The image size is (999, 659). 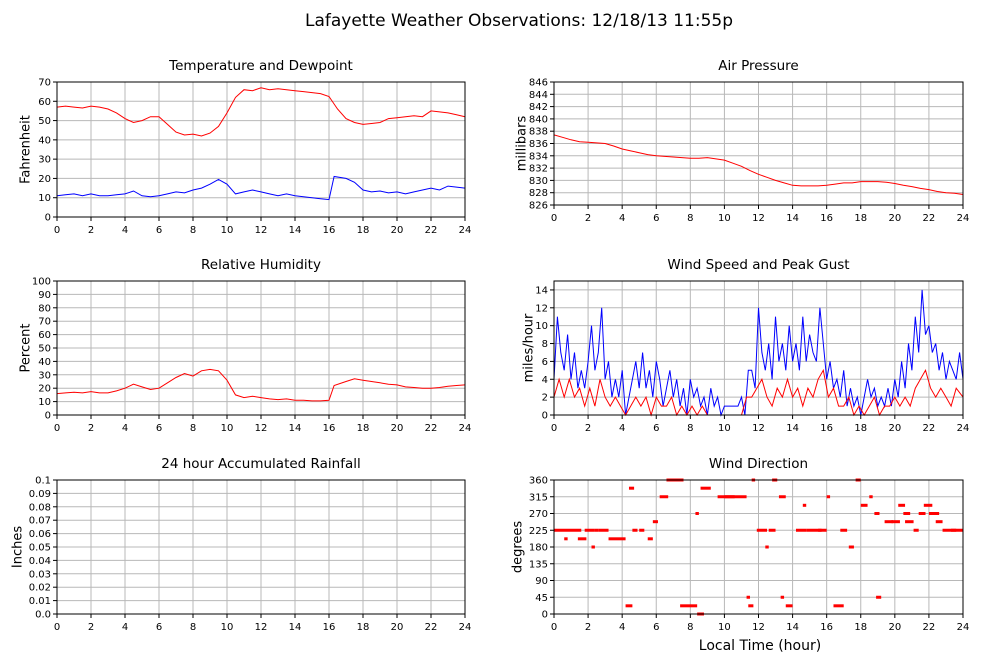 I want to click on temperature-frame, so click(x=261, y=149).